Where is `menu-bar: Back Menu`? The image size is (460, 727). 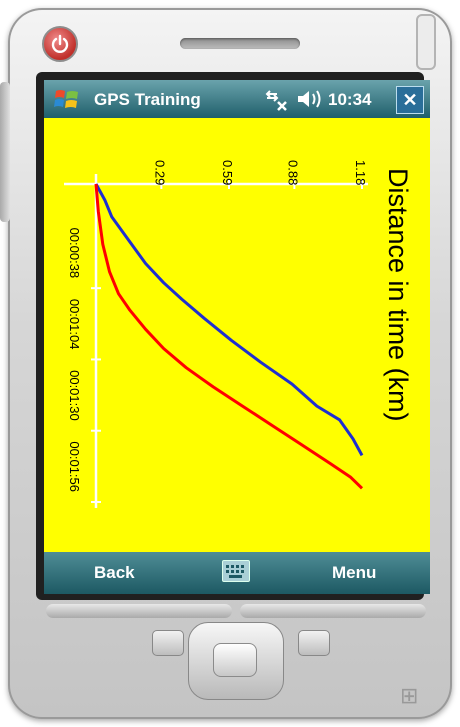
menu-bar: Back Menu is located at coordinates (237, 573).